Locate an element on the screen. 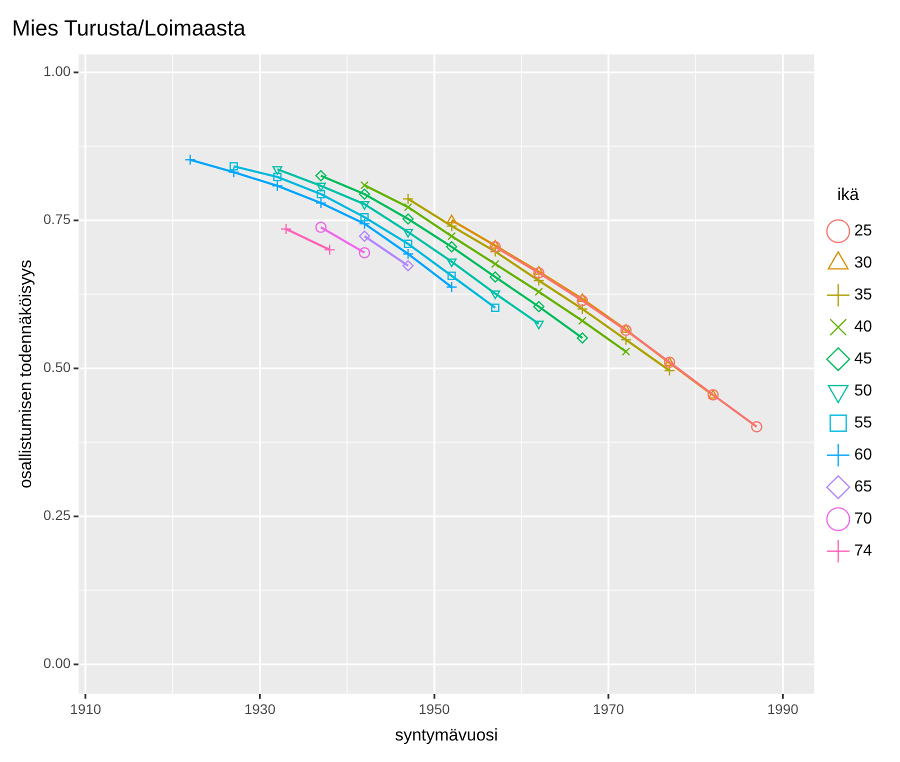 The image size is (900, 762). x-tick-label: 1990 is located at coordinates (783, 709).